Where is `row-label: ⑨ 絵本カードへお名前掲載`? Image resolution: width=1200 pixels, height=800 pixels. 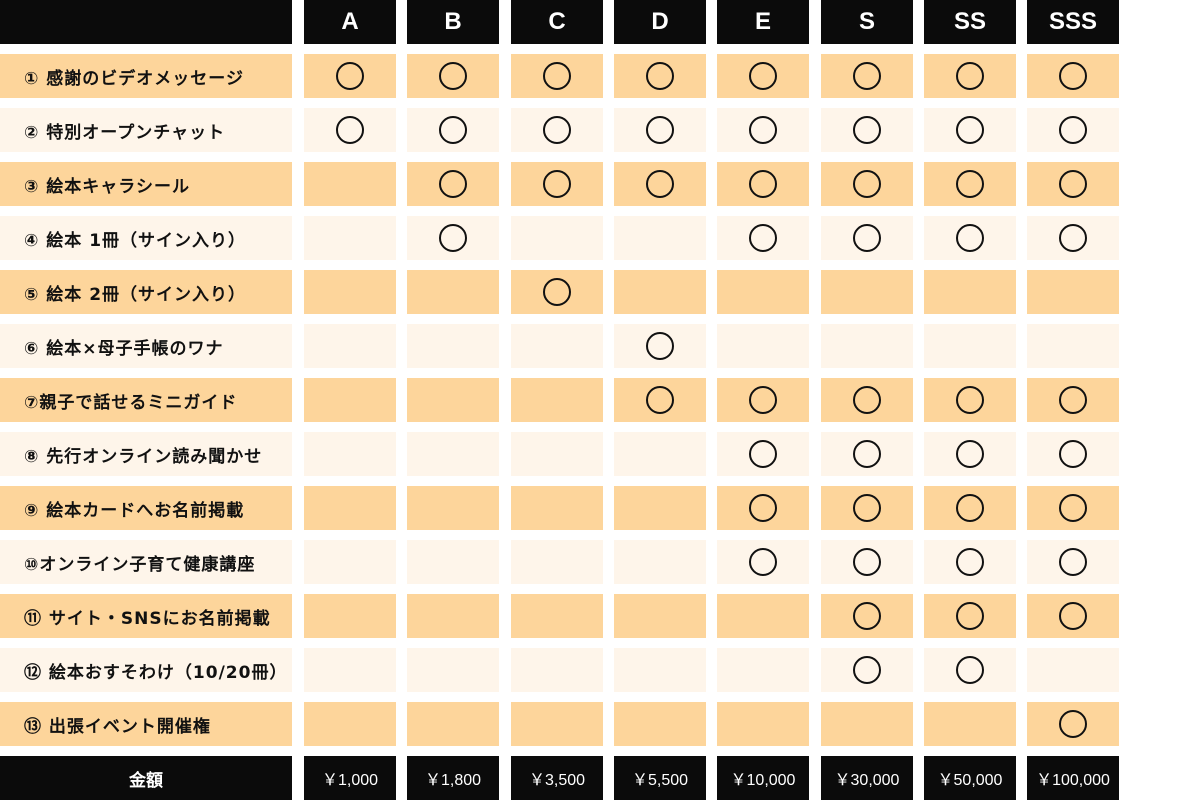 row-label: ⑨ 絵本カードへお名前掲載 is located at coordinates (146, 508).